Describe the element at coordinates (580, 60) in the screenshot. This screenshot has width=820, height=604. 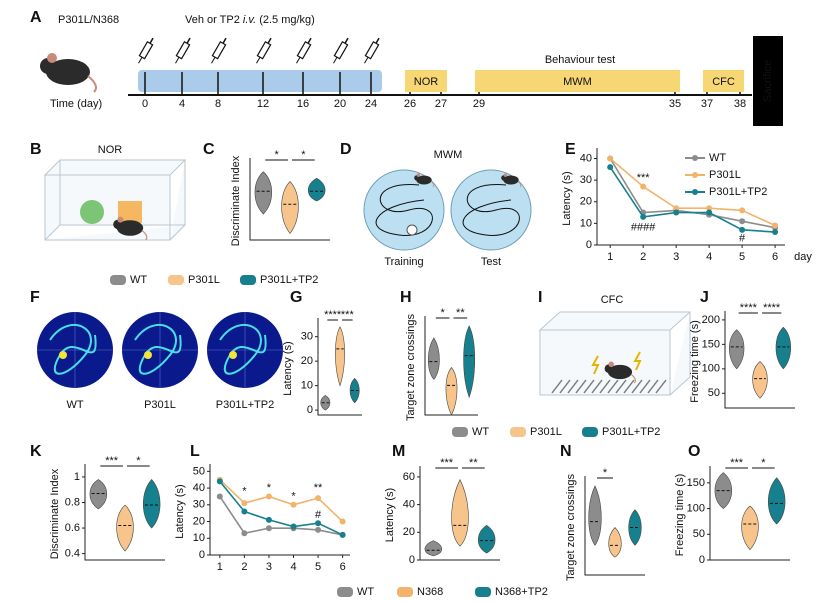
I see `phase-label: Behaviour test` at that location.